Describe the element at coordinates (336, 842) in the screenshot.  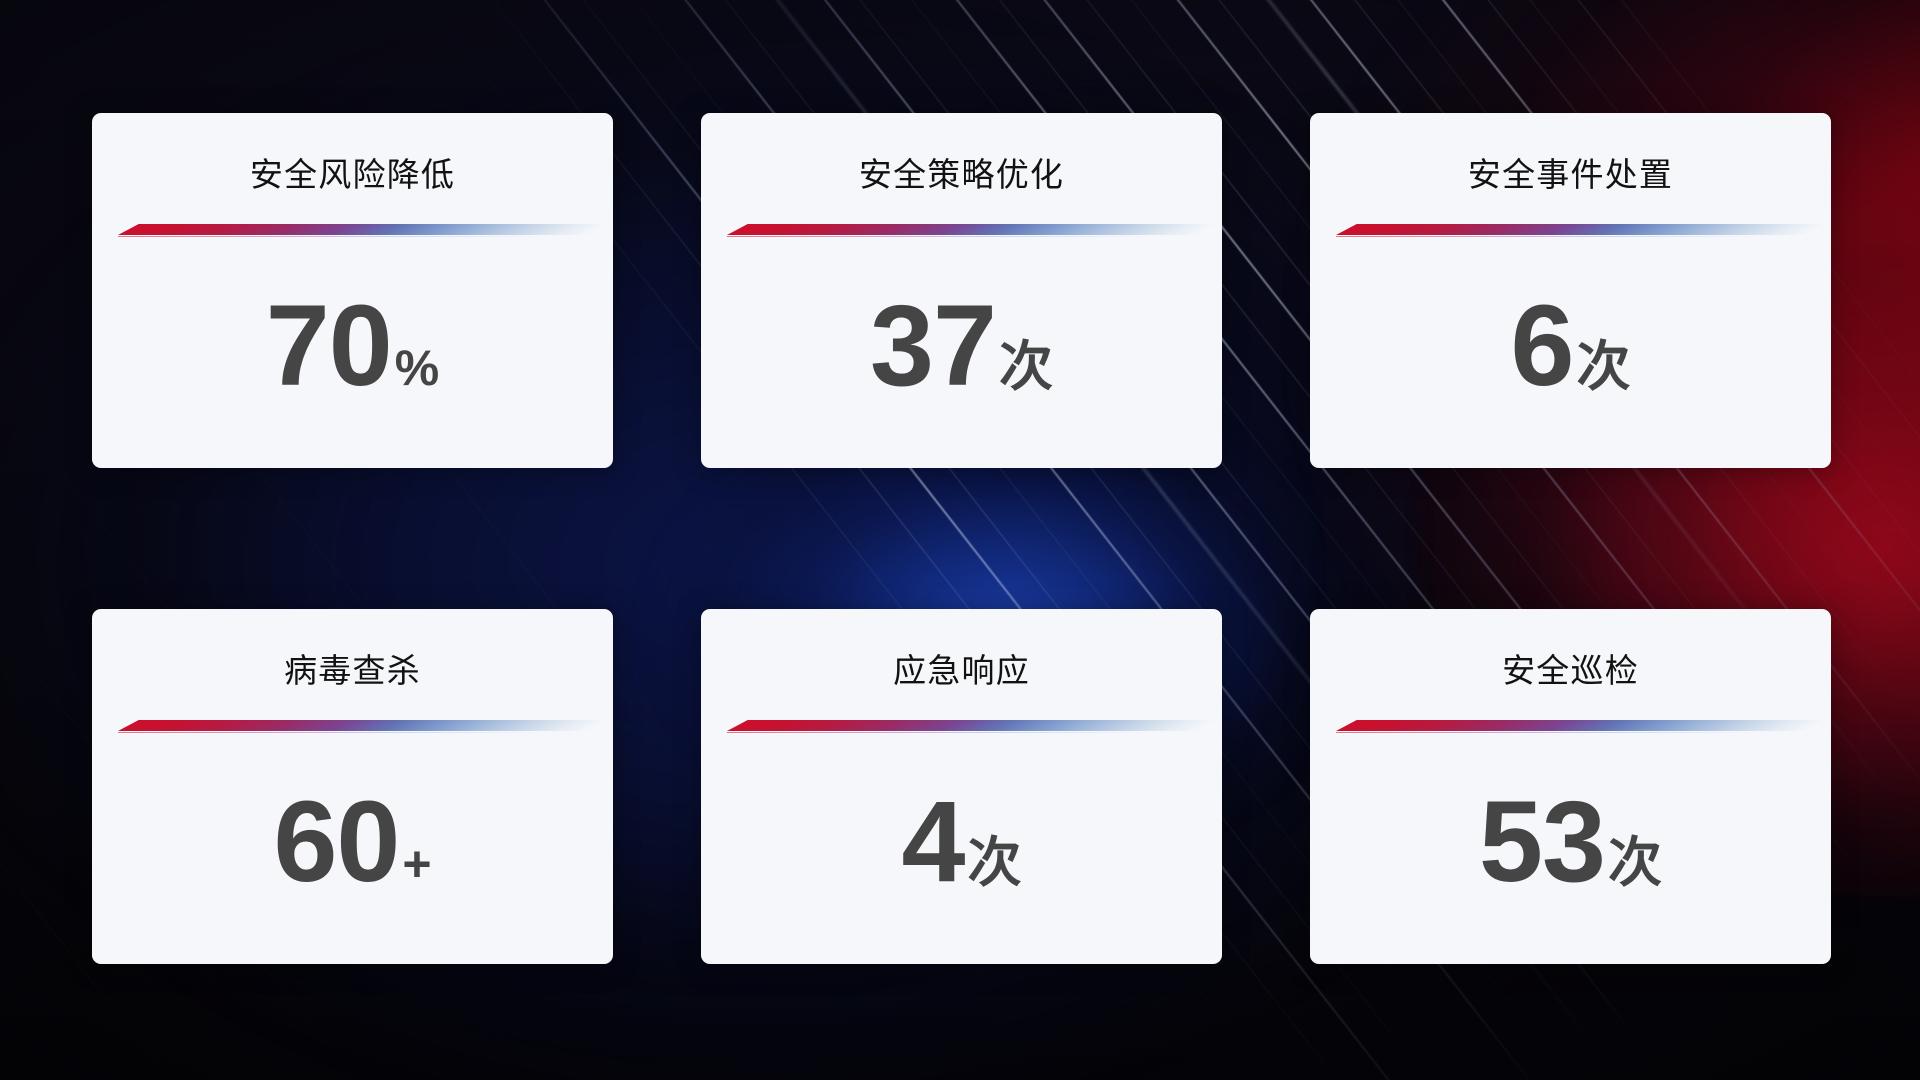
I see `stat-value-number: 60` at that location.